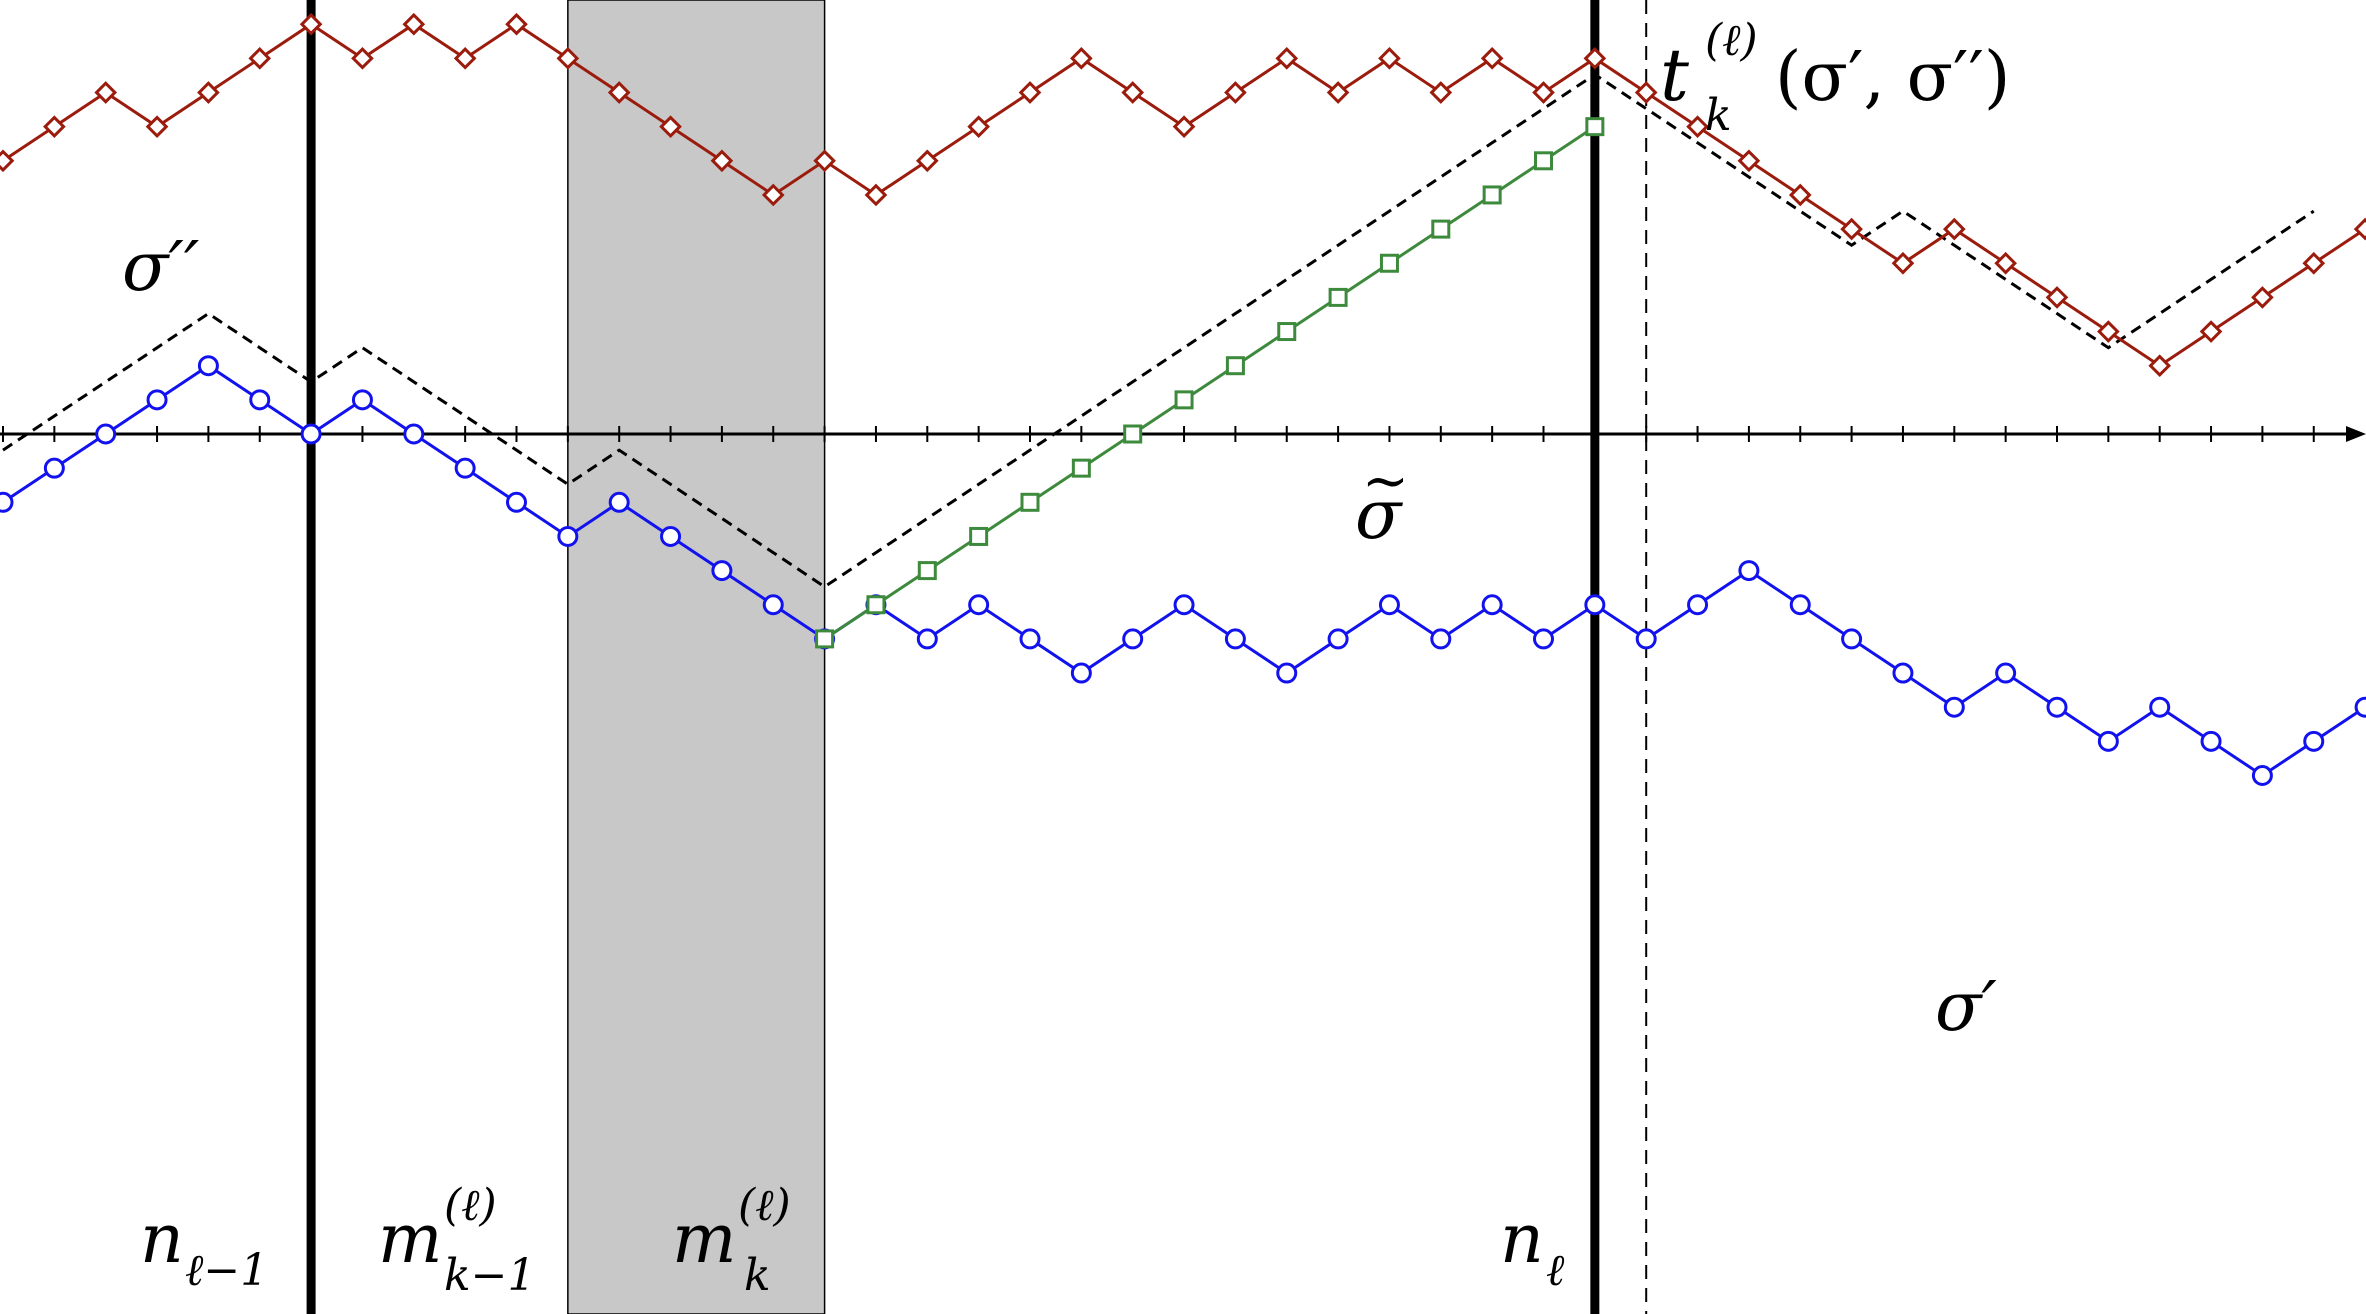 Image resolution: width=2366 pixels, height=1314 pixels. What do you see at coordinates (731, 1240) in the screenshot?
I see `m-k-label: m (ℓ) k` at bounding box center [731, 1240].